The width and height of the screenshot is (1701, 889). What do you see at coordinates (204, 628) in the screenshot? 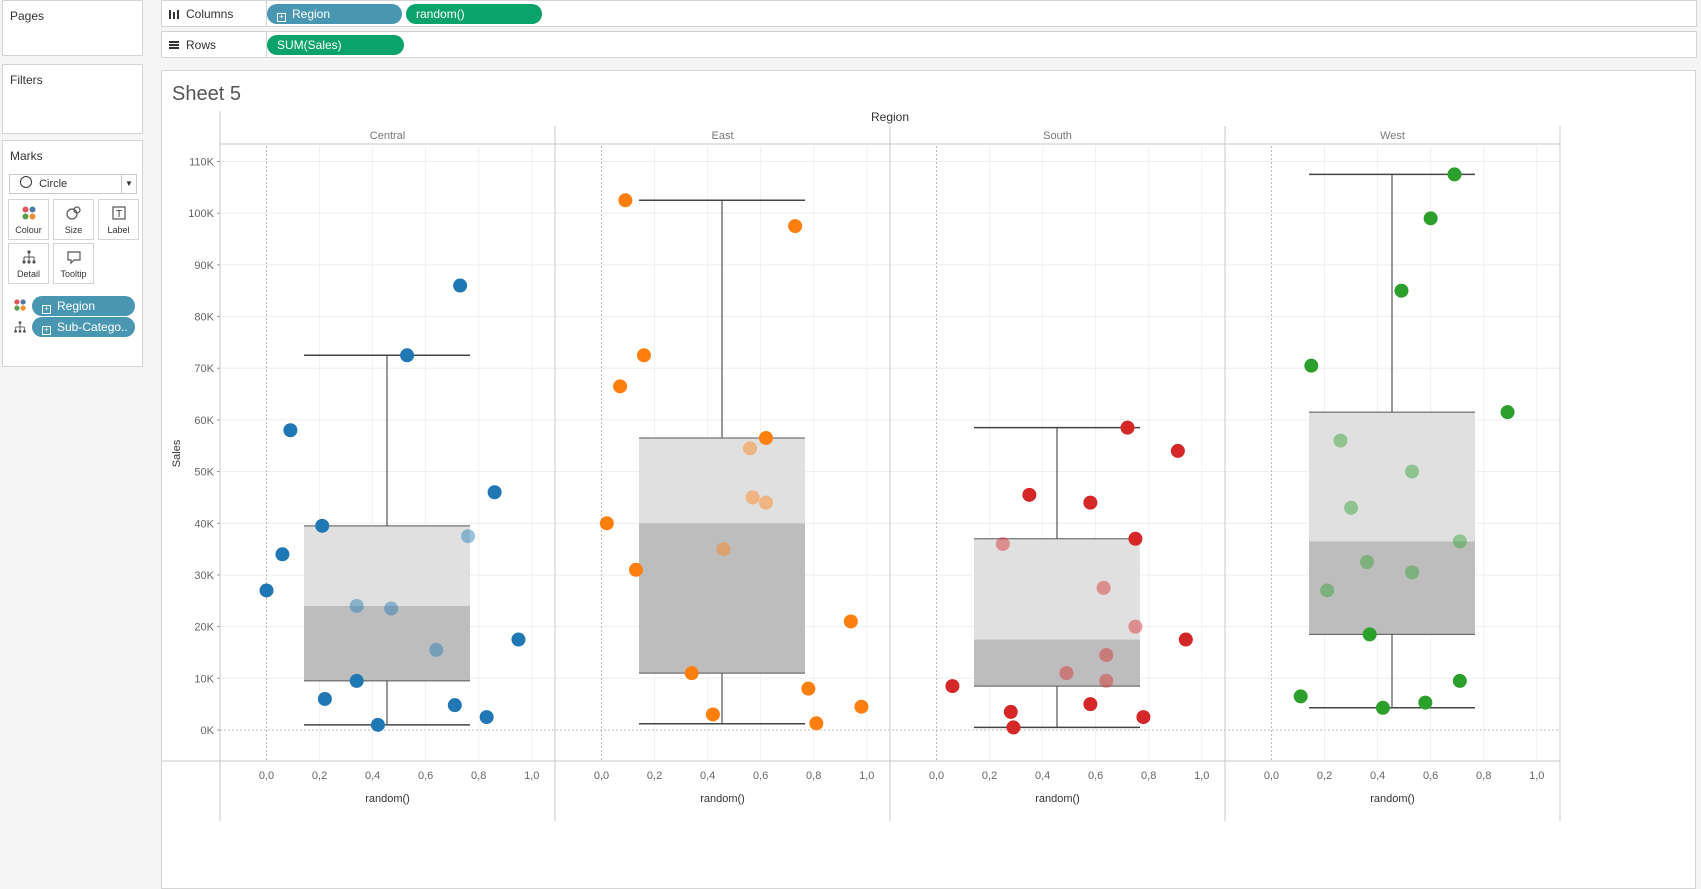
I see `y-tick-label: 20K` at bounding box center [204, 628].